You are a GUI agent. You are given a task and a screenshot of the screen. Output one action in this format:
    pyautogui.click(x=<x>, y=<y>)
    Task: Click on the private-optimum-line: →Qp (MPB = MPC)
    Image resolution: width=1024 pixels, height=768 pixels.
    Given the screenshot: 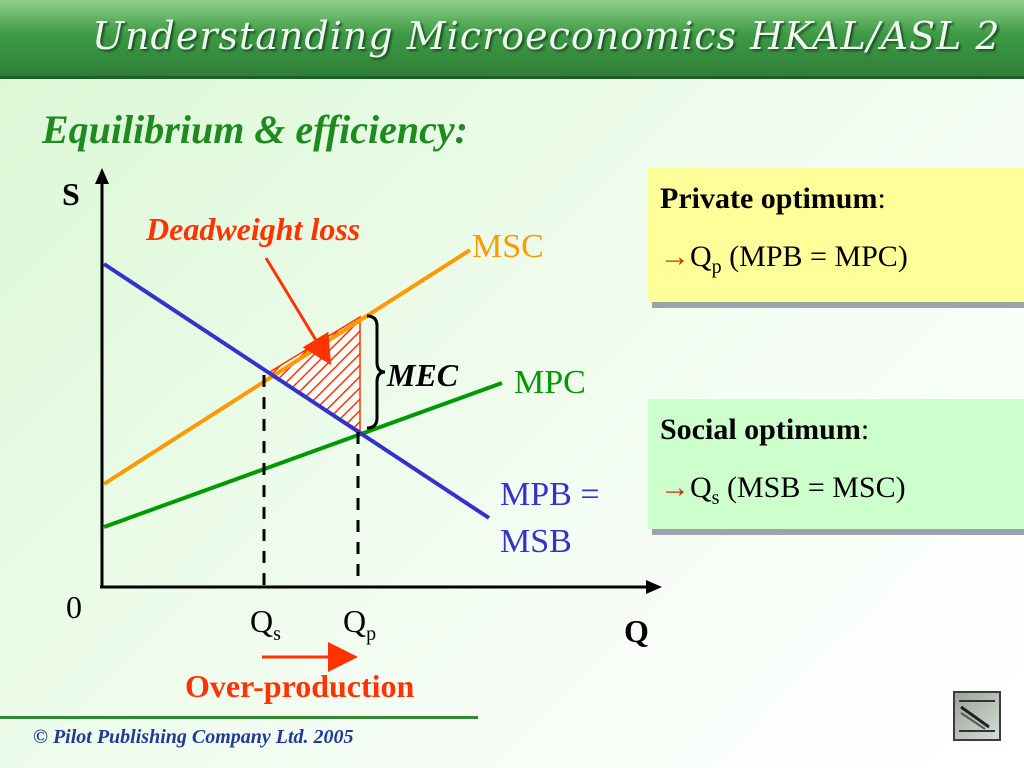 What is the action you would take?
    pyautogui.click(x=784, y=259)
    